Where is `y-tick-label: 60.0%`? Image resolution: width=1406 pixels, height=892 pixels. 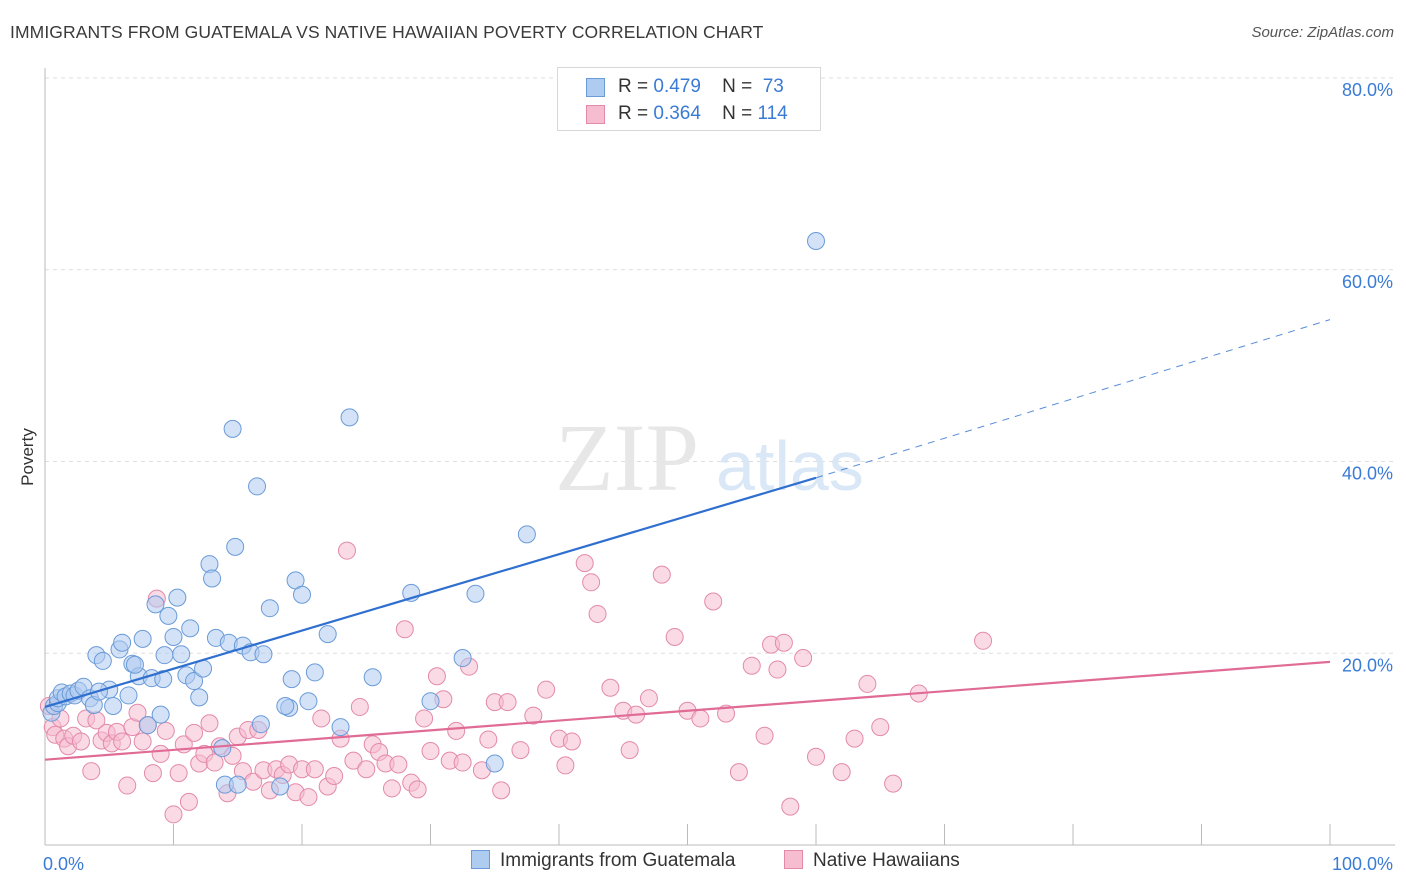
y-tick-label: 60.0% is located at coordinates (1367, 282).